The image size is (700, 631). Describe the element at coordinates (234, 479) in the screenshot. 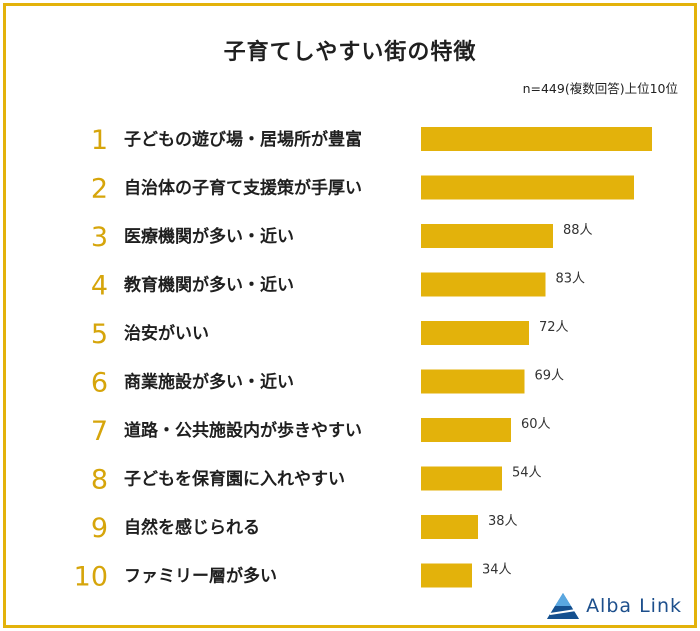

I see `category-label: 子どもを保育園に入れやすい` at that location.